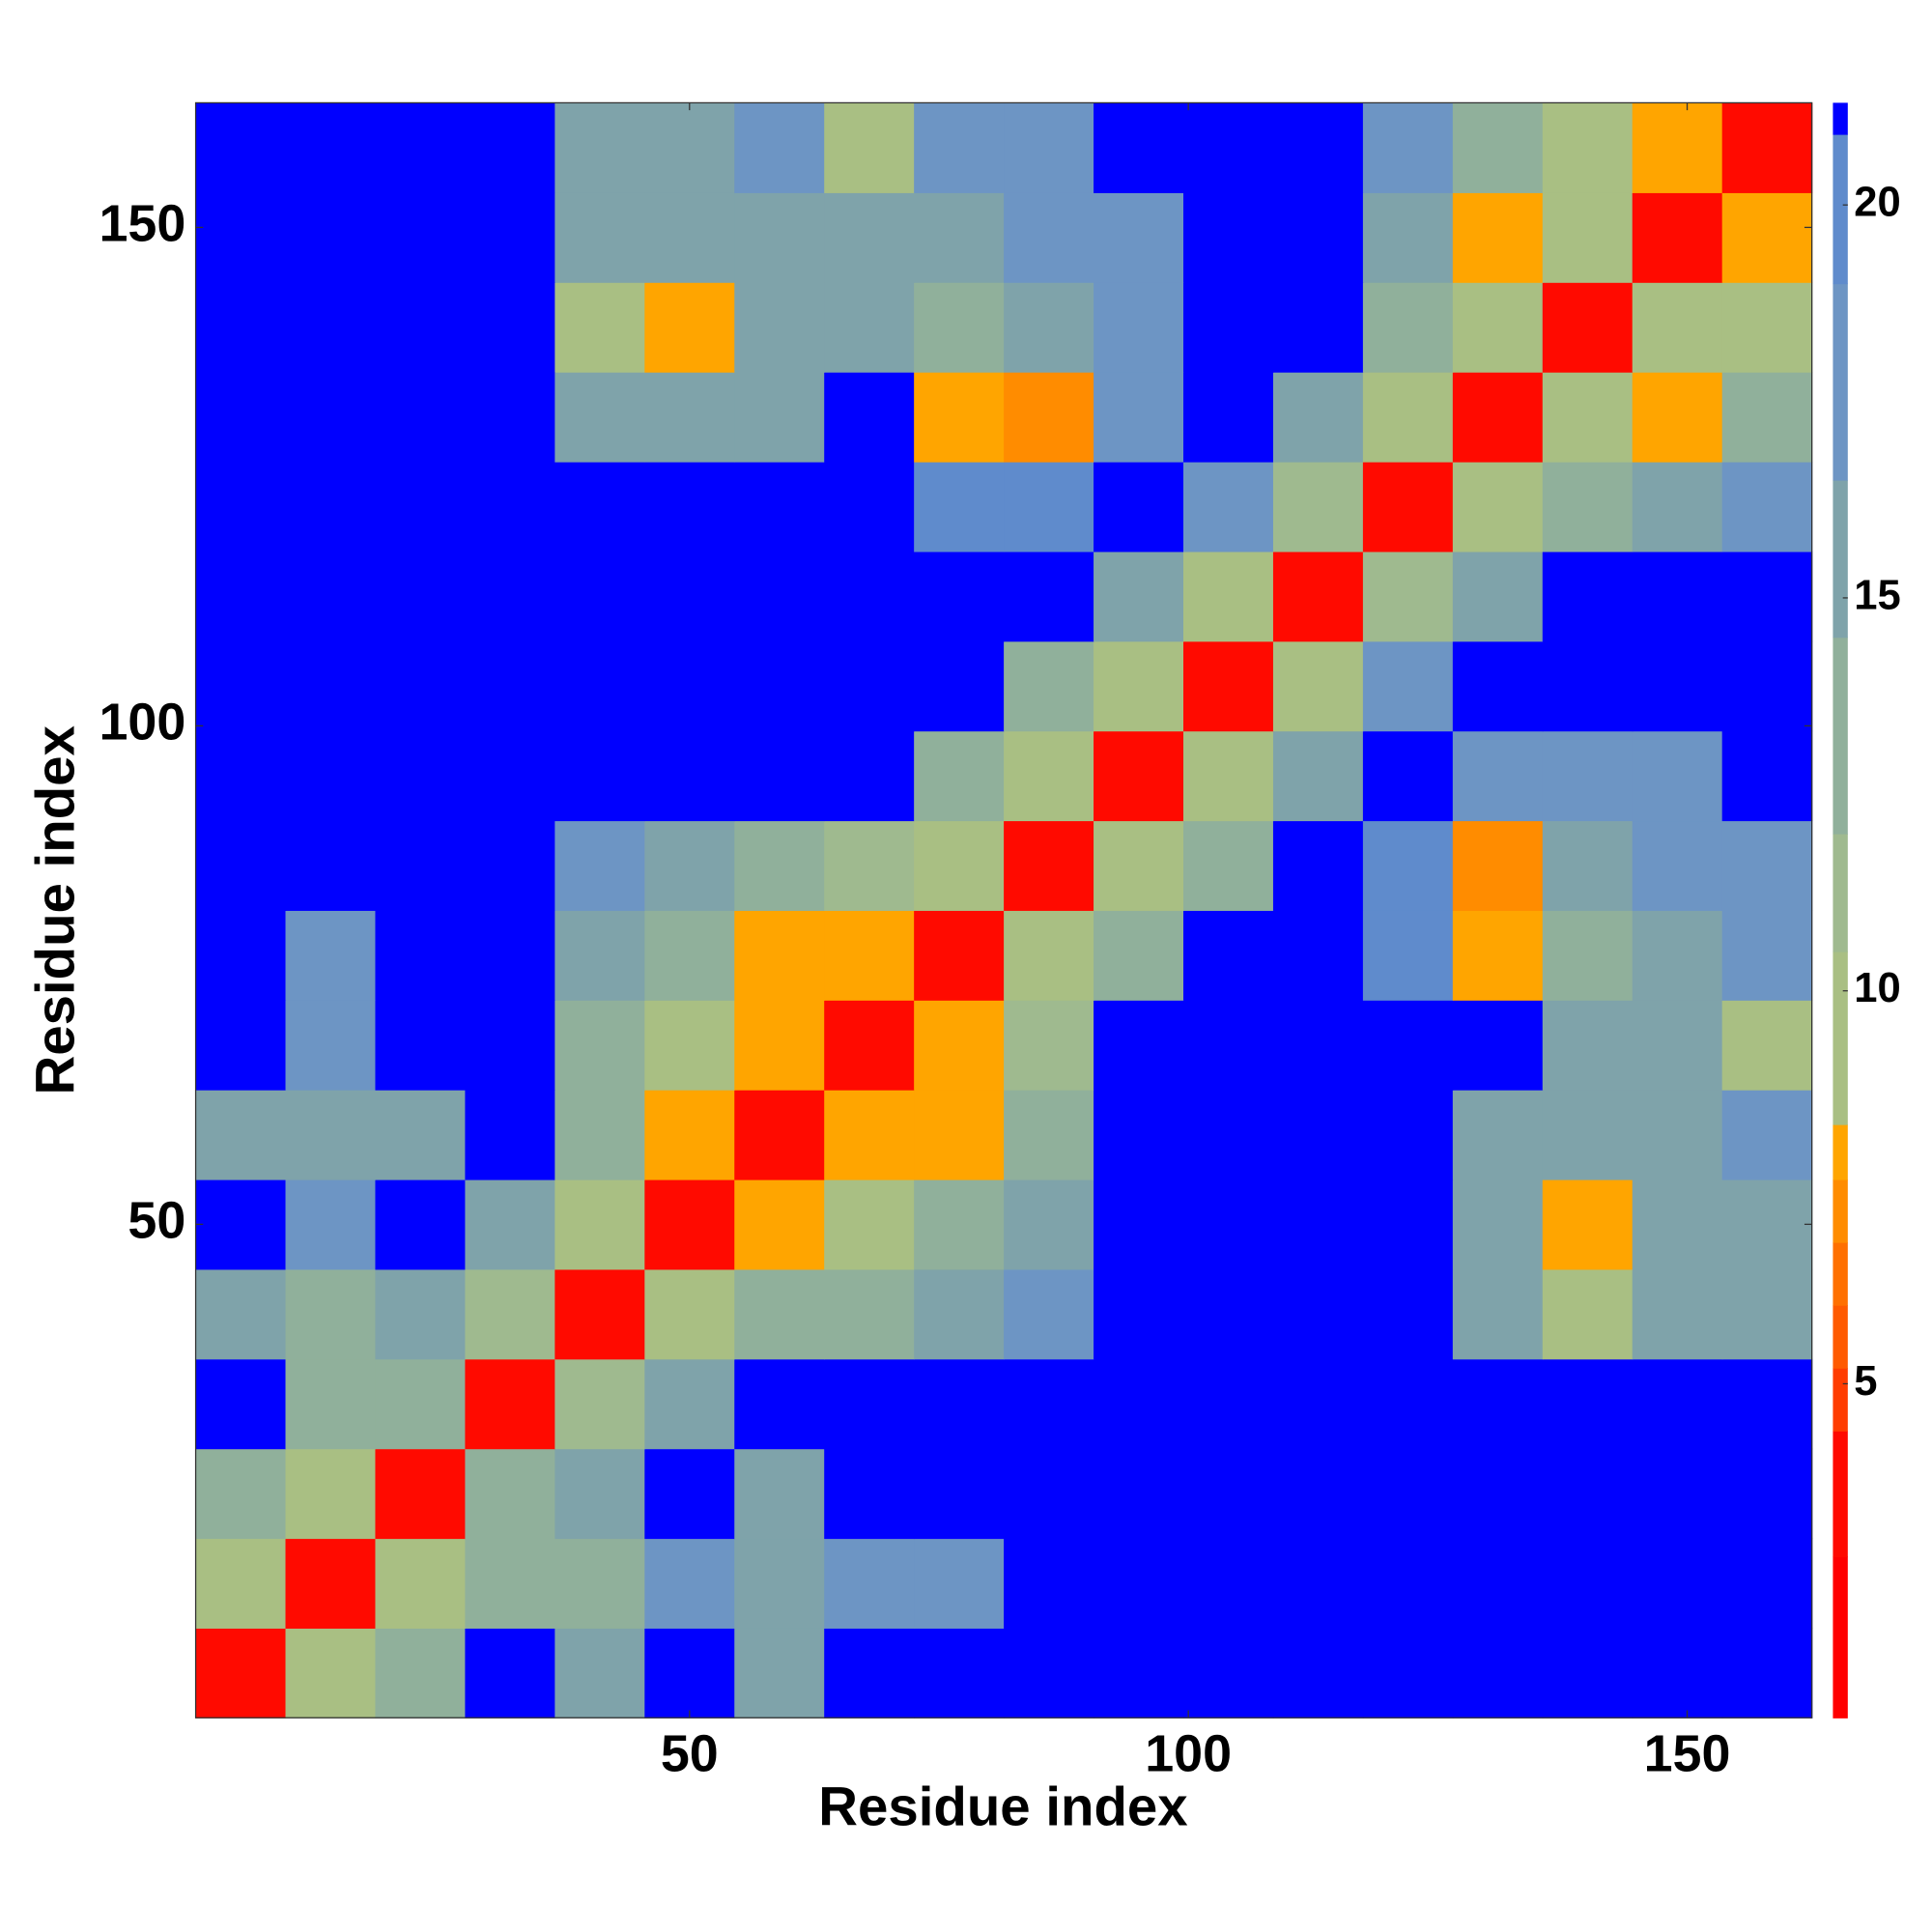 The image size is (1932, 1932). Describe the element at coordinates (142, 723) in the screenshot. I see `y-tick-label: 100` at that location.